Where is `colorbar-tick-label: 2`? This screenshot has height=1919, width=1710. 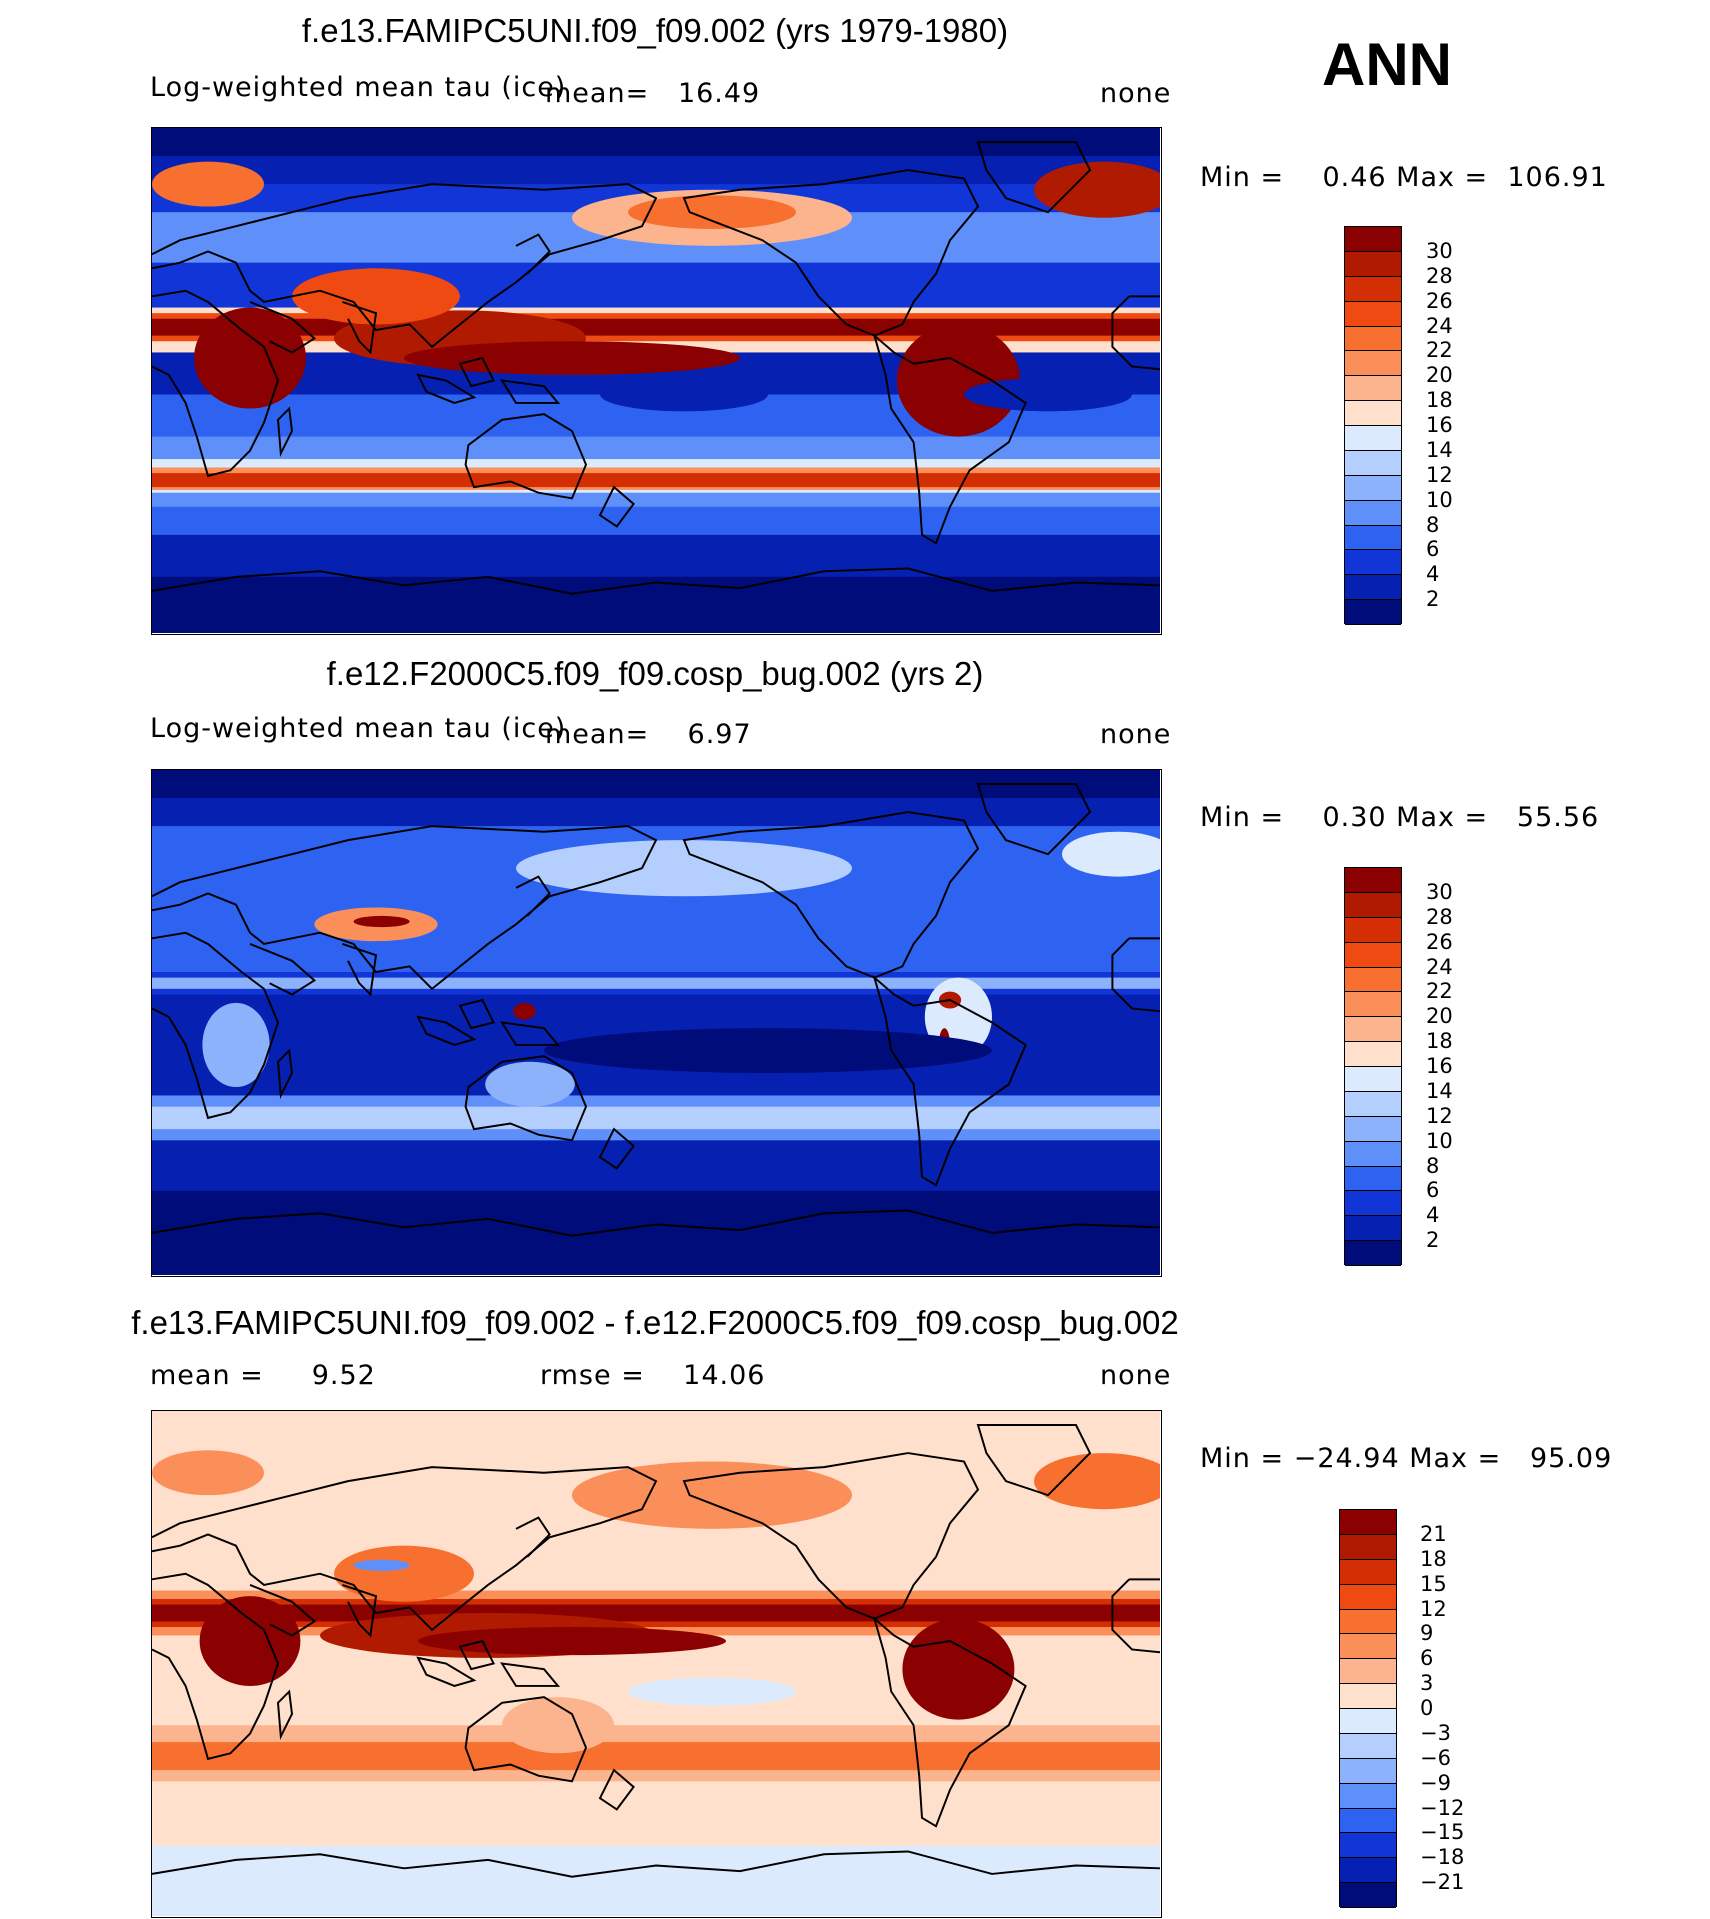
colorbar-tick-label: 2 is located at coordinates (1433, 599).